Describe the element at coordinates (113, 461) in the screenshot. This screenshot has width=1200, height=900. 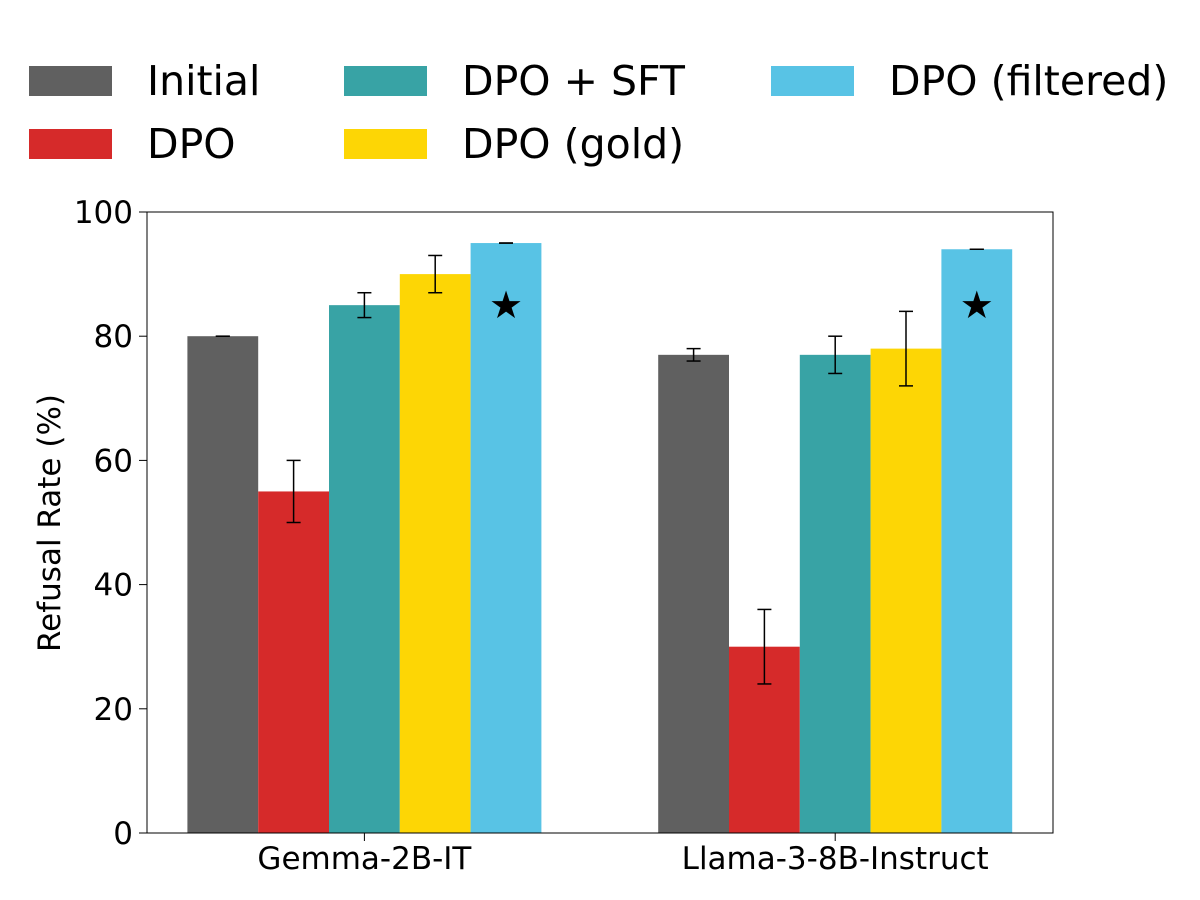
I see `y-tick-label: 60` at that location.